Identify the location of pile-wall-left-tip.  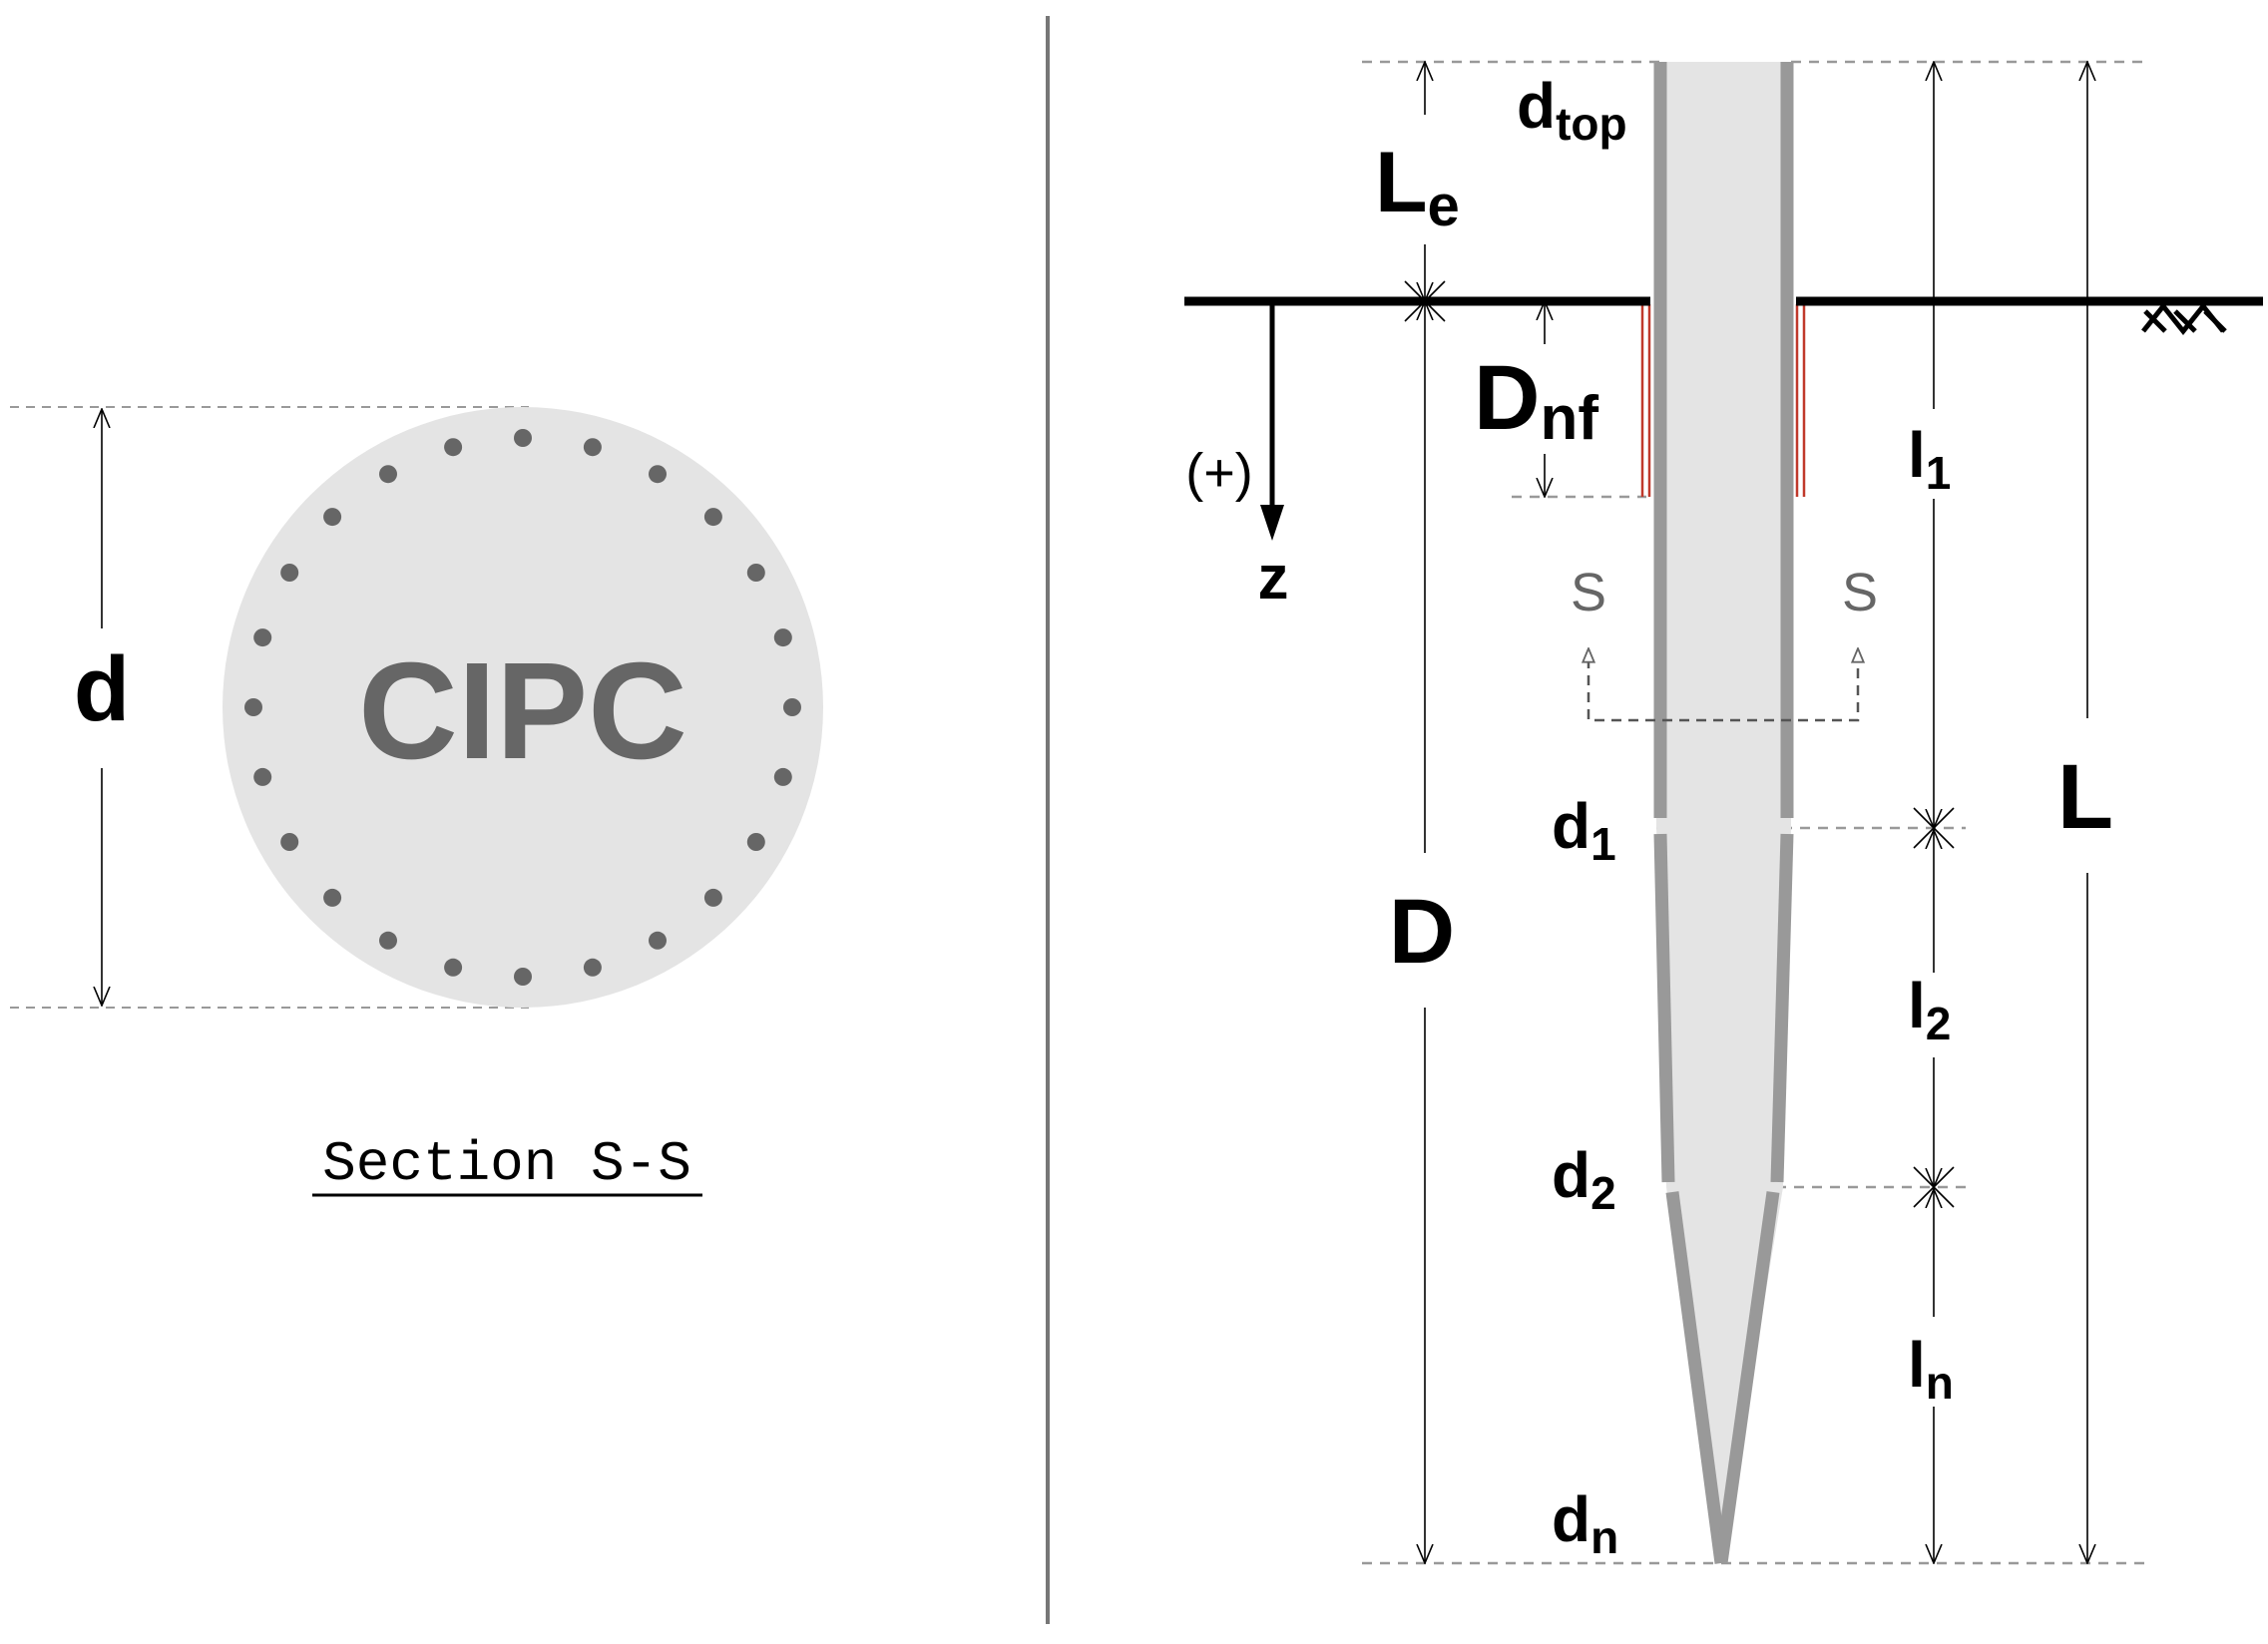
(1696, 1377).